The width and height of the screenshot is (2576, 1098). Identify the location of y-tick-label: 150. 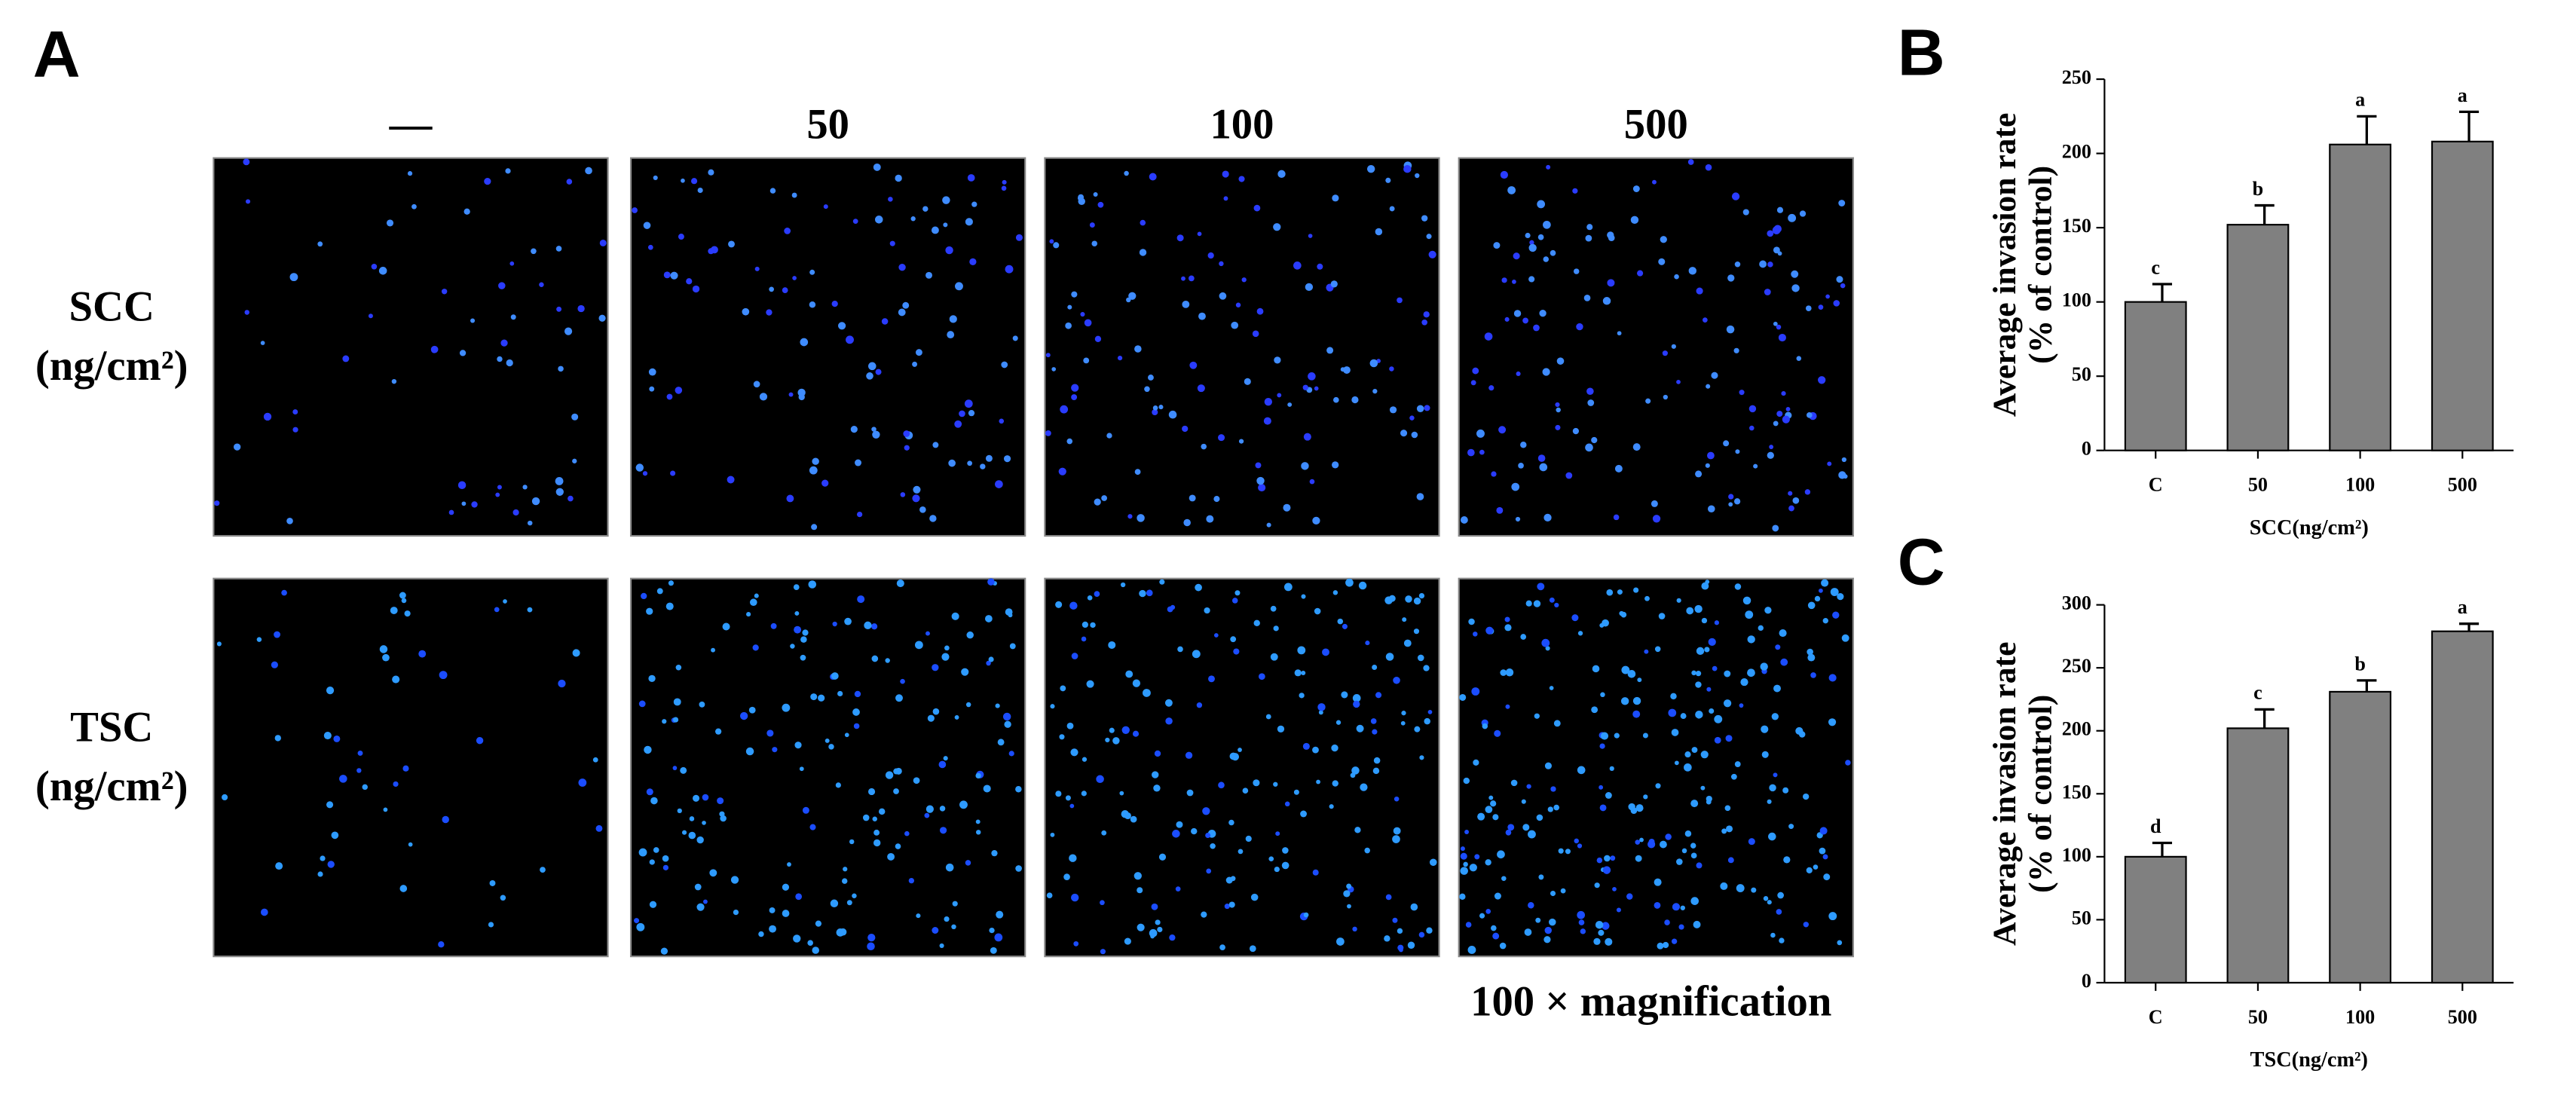
(2076, 792).